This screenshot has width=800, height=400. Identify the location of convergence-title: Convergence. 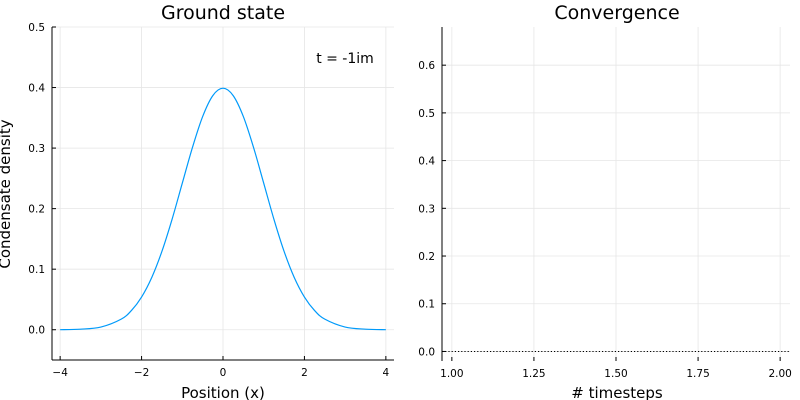
(616, 13).